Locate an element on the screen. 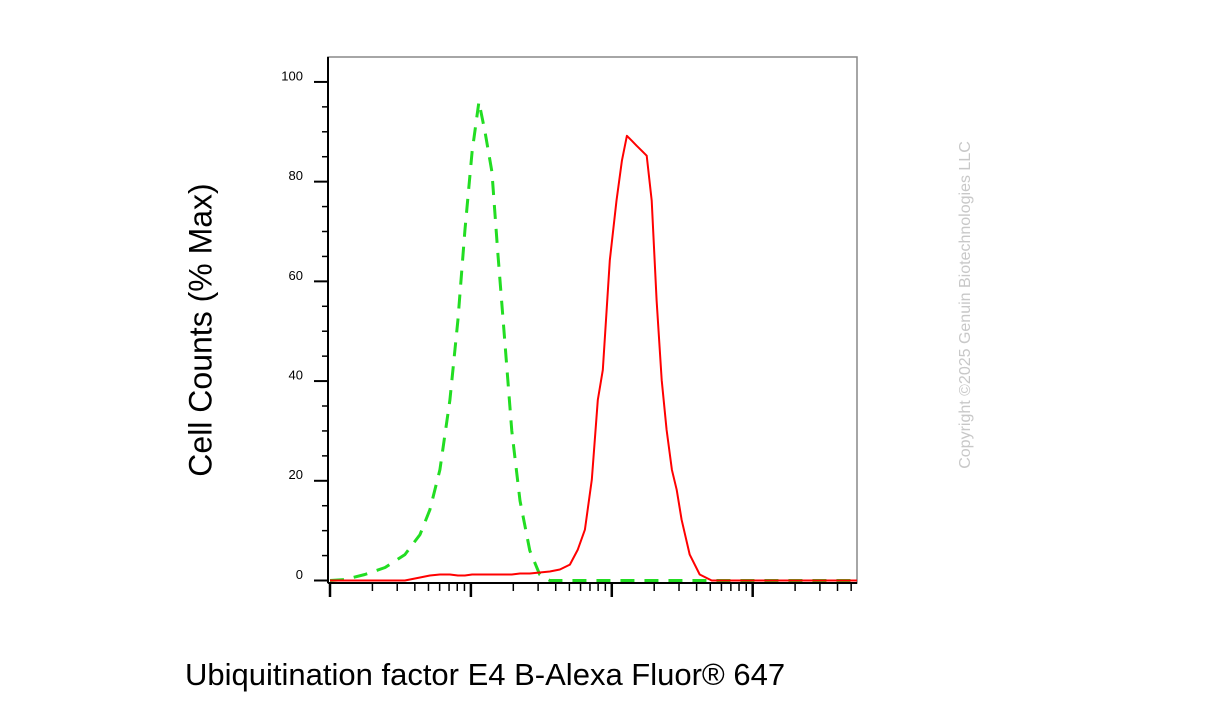 Image resolution: width=1207 pixels, height=721 pixels. y-tick-label: 0 is located at coordinates (299, 574).